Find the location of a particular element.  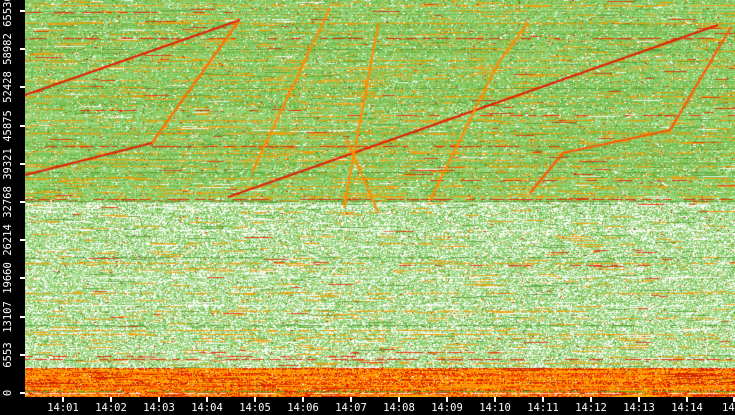

x-tick-label: 14:03 is located at coordinates (159, 408).